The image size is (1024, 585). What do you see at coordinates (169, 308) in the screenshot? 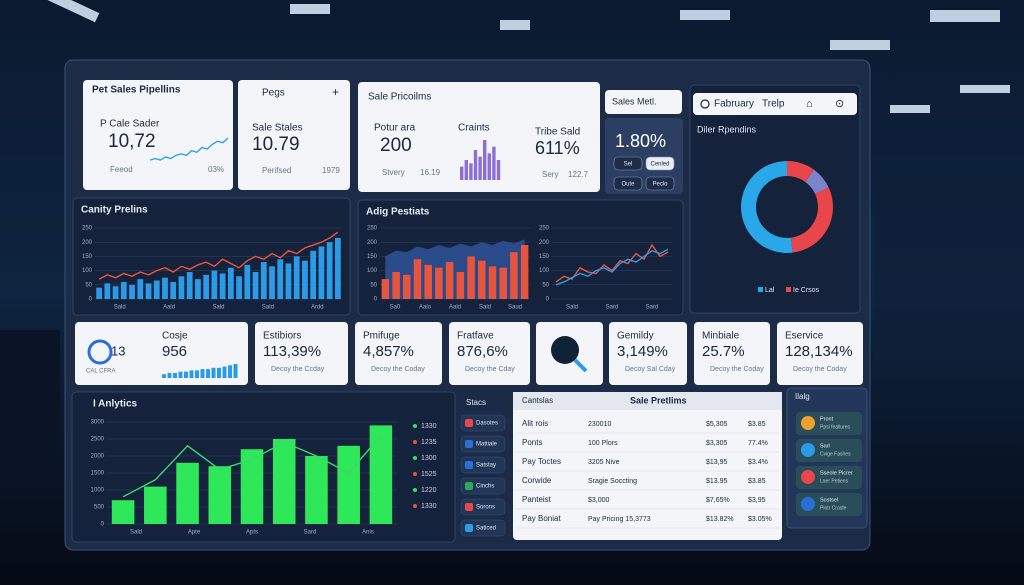
I see `x-tick-label: Aald` at bounding box center [169, 308].